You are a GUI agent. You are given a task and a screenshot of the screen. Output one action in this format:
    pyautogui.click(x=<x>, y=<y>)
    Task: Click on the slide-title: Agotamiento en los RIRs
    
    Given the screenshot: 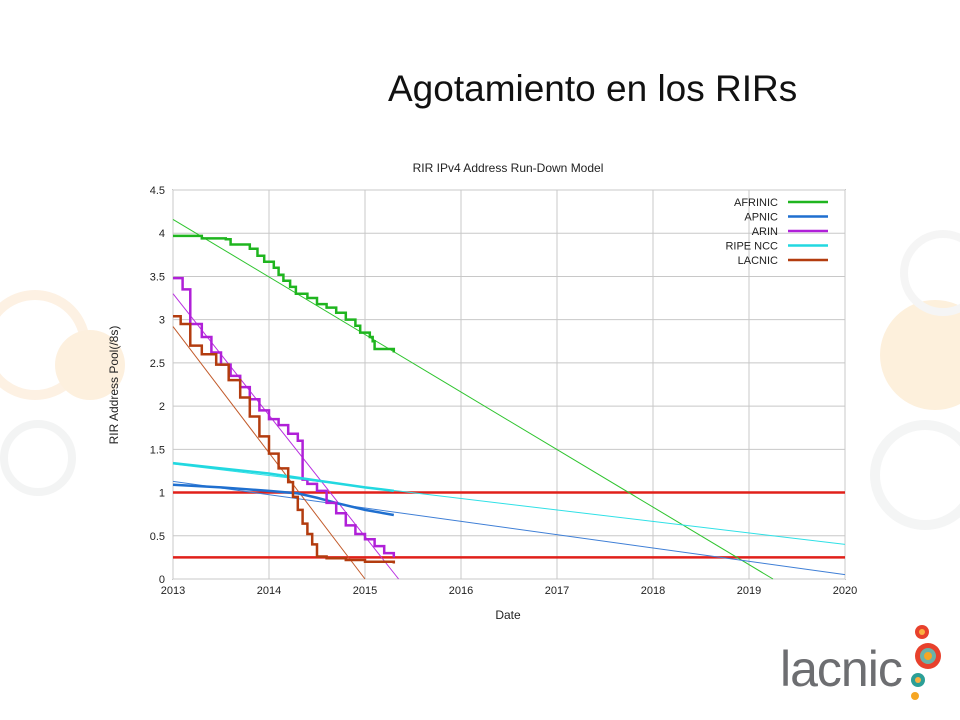 What is the action you would take?
    pyautogui.click(x=593, y=88)
    